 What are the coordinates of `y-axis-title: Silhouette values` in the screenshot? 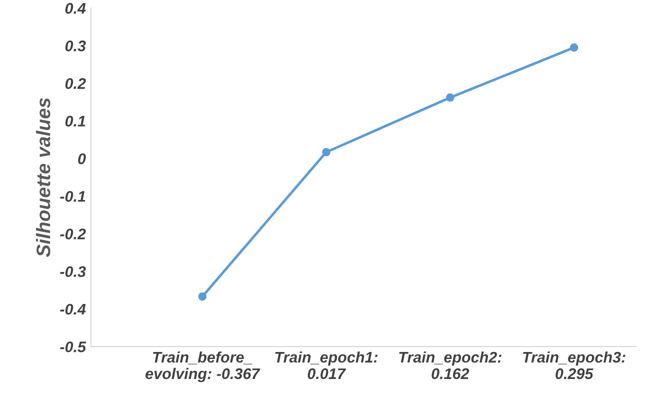 It's located at (43, 178).